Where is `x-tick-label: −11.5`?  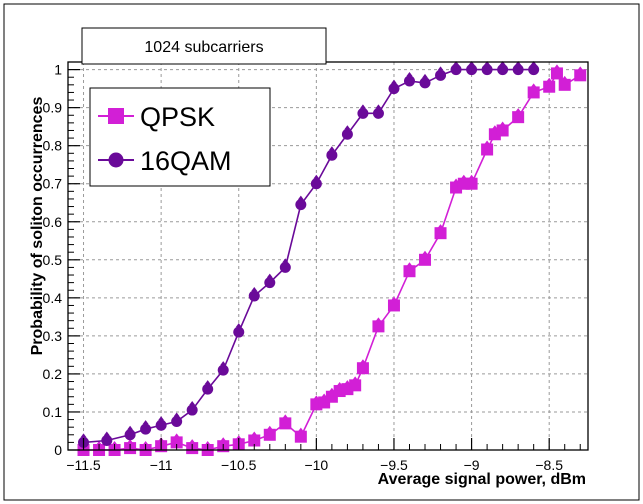
x-tick-label: −11.5 is located at coordinates (83, 465).